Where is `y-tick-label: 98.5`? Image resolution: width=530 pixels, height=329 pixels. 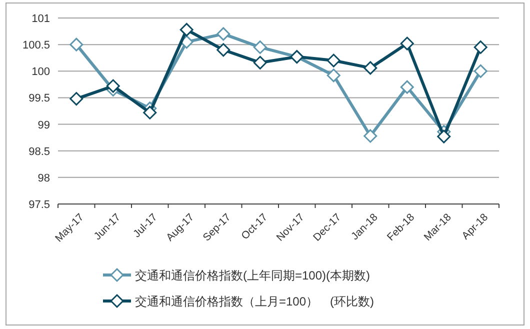 y-tick-label: 98.5 is located at coordinates (39, 152).